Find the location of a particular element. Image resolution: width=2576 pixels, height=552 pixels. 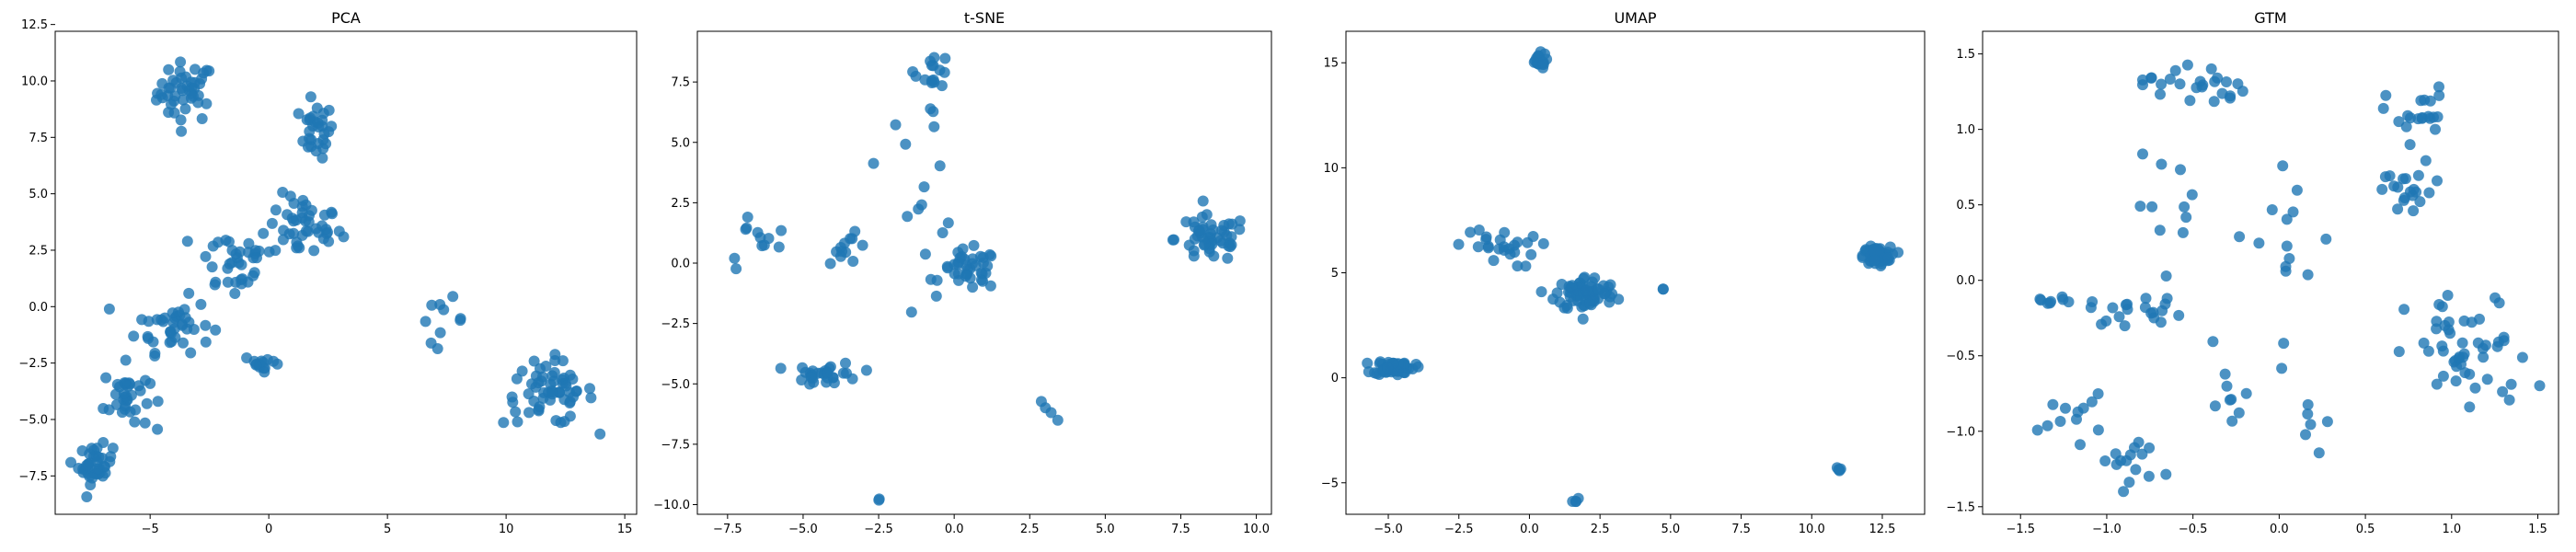

x-tick-label: 0.5 is located at coordinates (2365, 529).